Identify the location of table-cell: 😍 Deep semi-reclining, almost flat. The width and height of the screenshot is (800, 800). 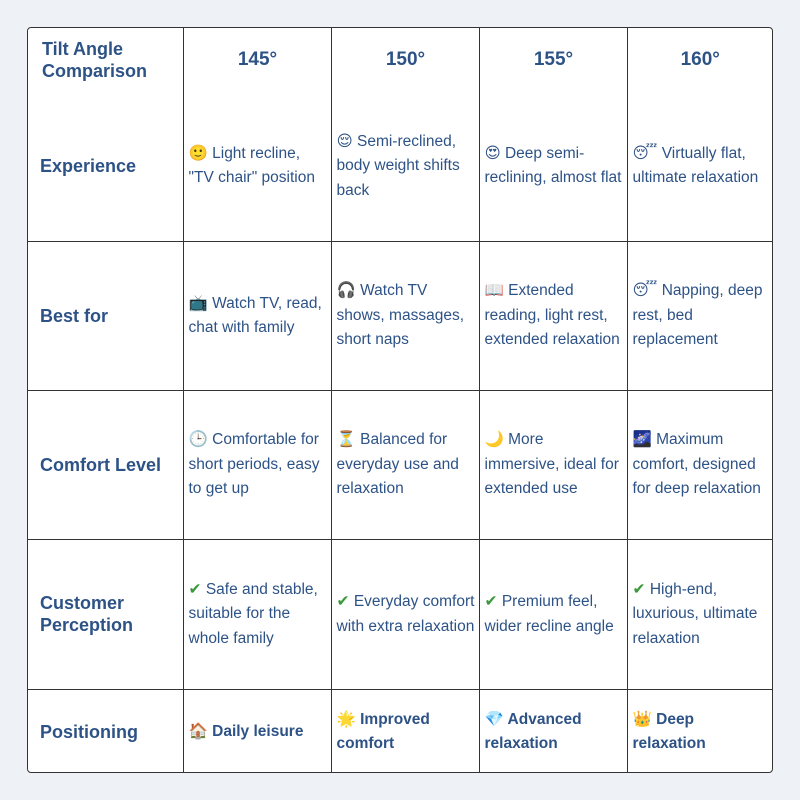
(553, 166).